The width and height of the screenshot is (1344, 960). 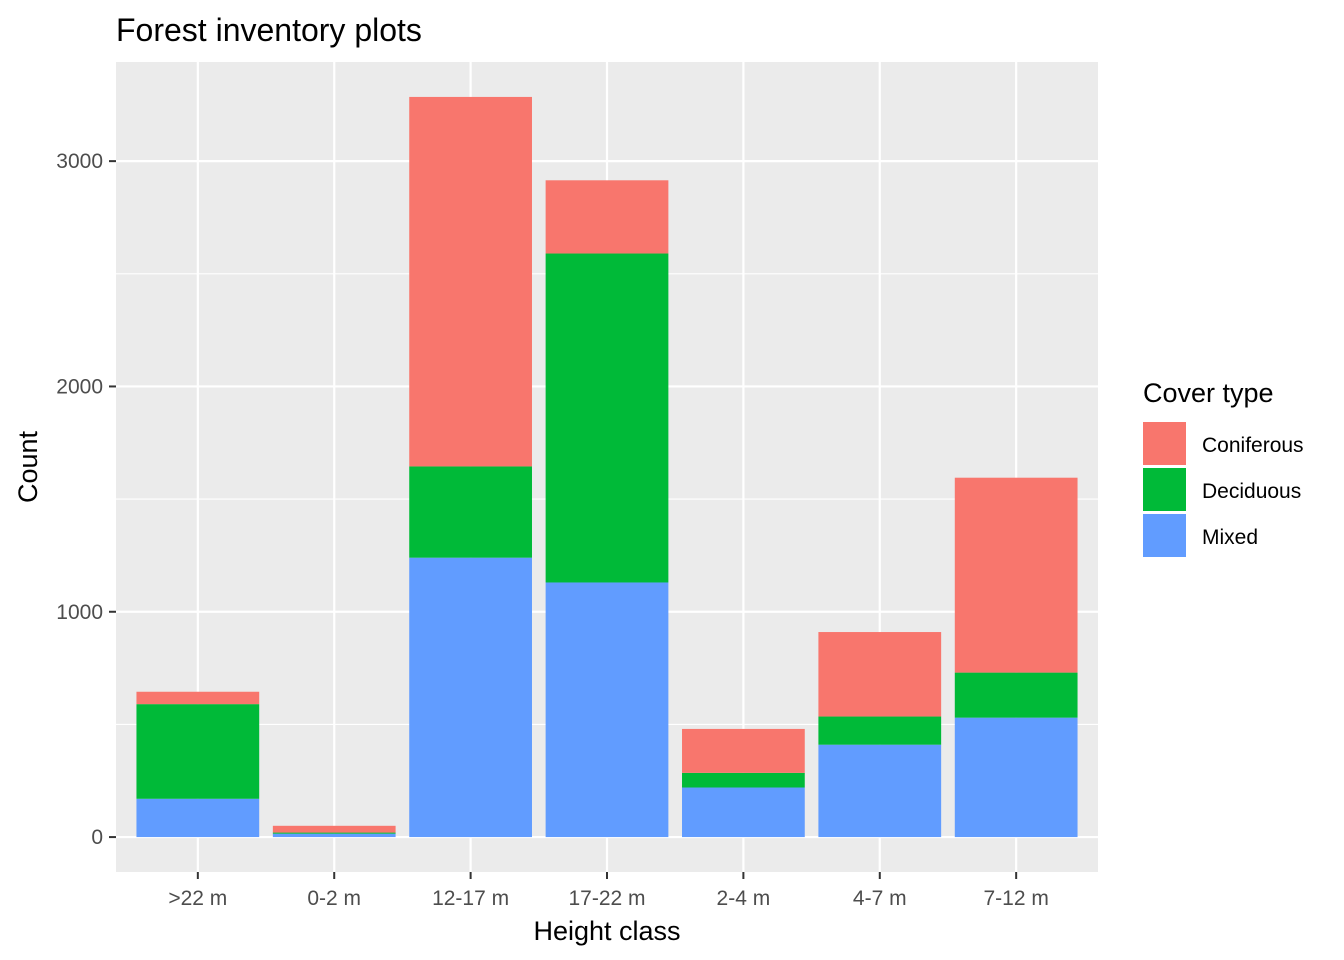 I want to click on y-tick-label: 1000, so click(x=79, y=612).